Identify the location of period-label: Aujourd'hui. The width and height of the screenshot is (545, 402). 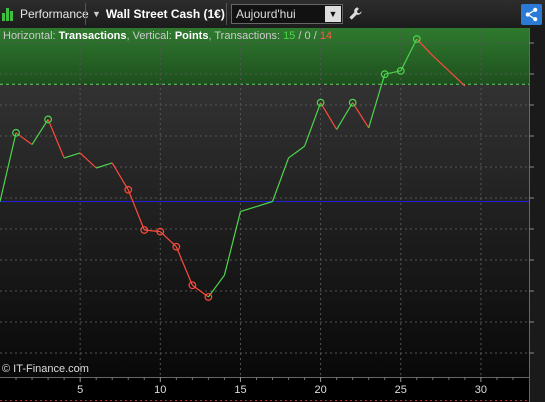
(266, 14).